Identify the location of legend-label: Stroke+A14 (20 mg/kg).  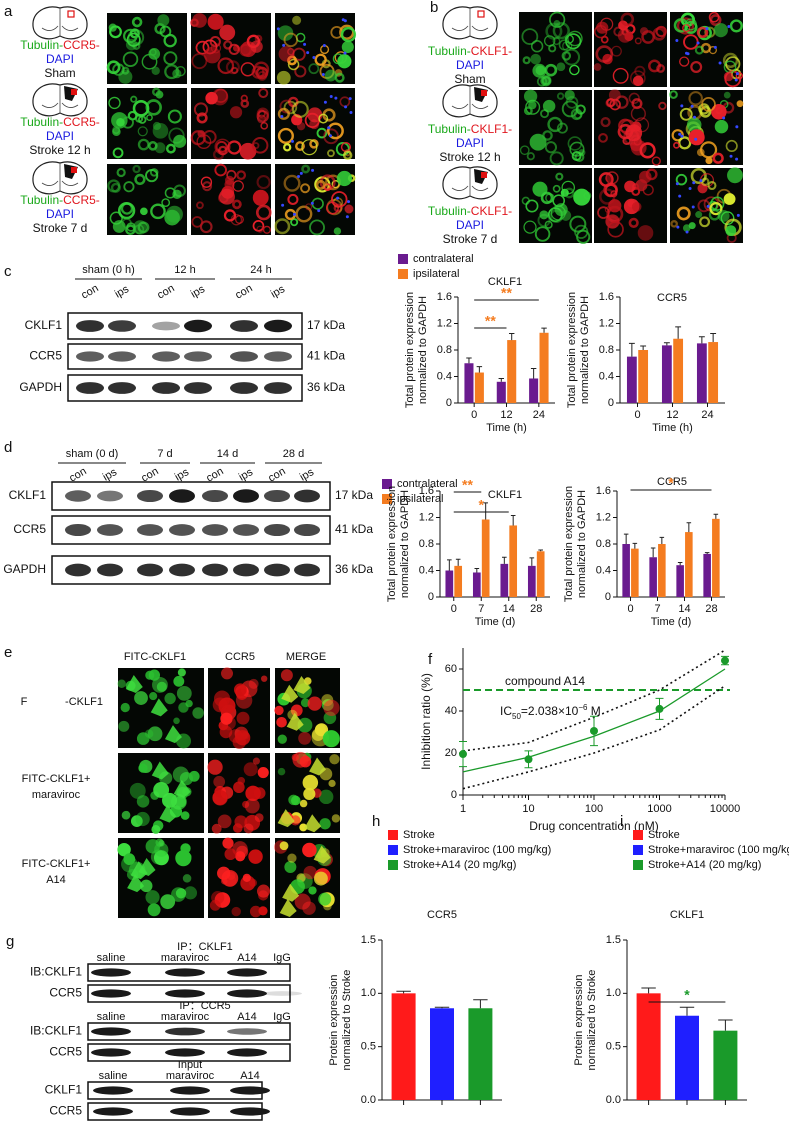
(459, 865).